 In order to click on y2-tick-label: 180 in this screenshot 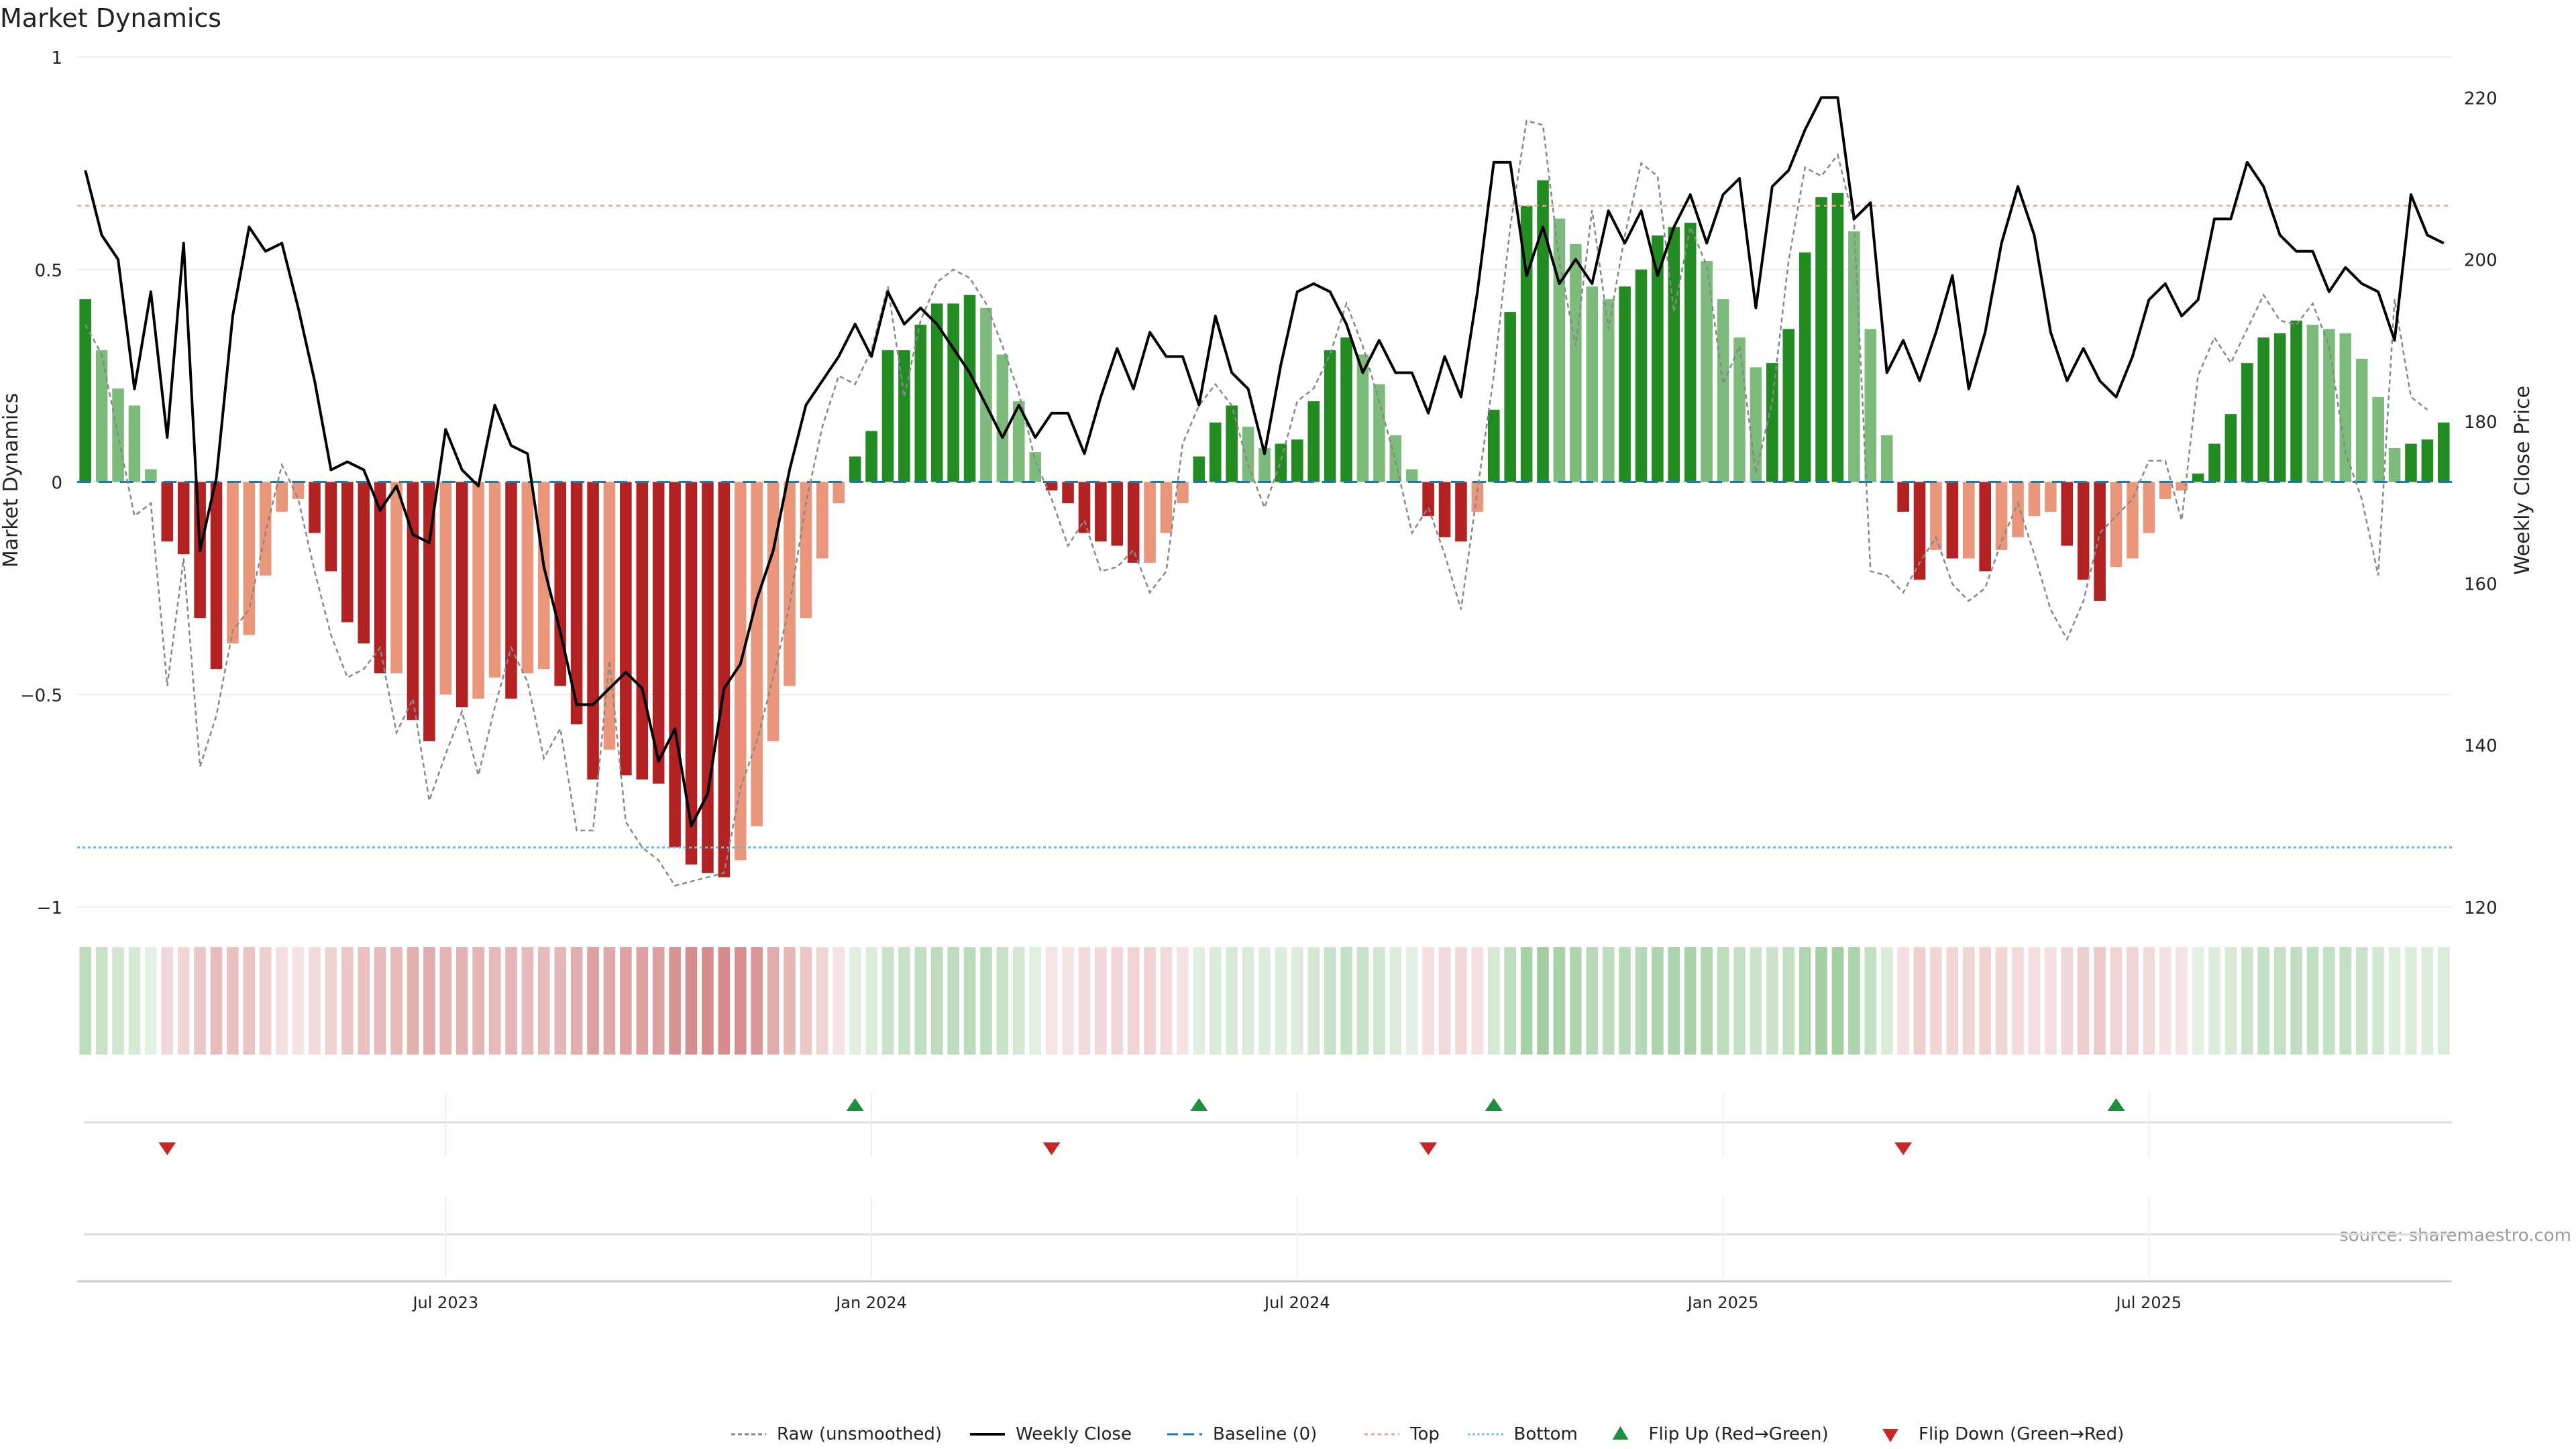, I will do `click(2481, 423)`.